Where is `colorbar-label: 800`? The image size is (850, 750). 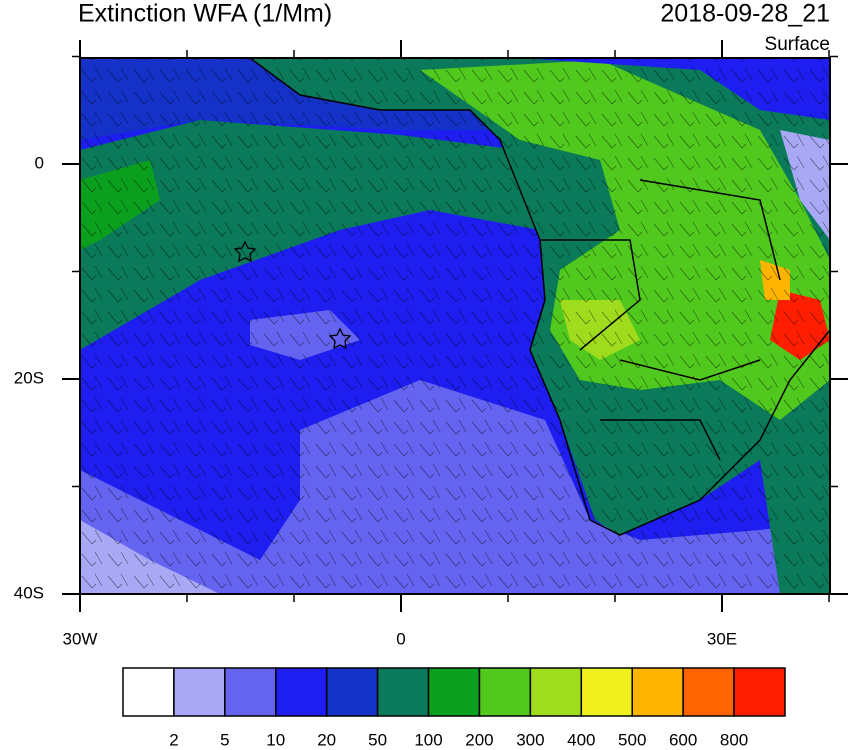 colorbar-label: 800 is located at coordinates (734, 739).